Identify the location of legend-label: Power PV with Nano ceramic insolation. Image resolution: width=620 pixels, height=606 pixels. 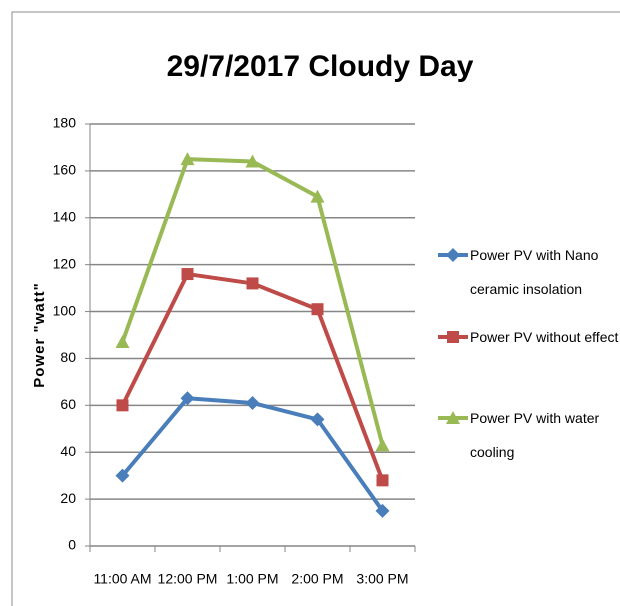
(534, 272).